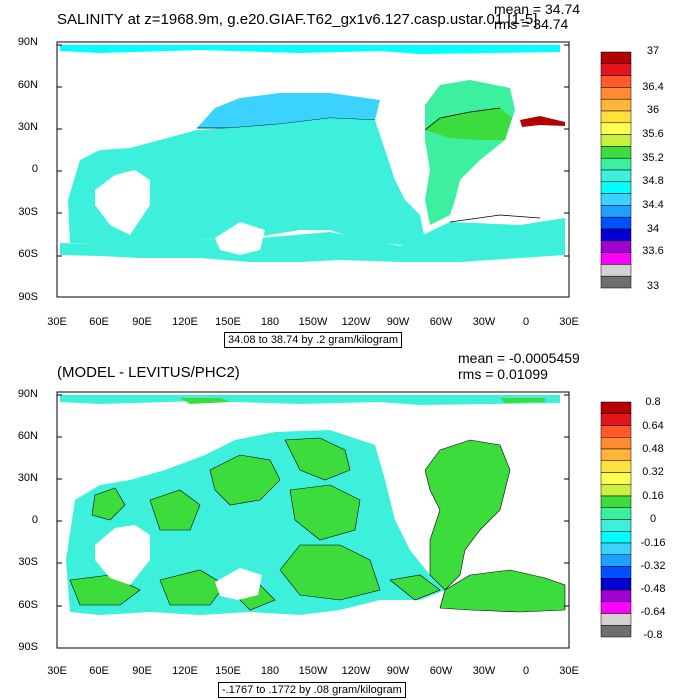 This screenshot has height=700, width=700. Describe the element at coordinates (312, 240) in the screenshot. I see `southern-ocean` at that location.